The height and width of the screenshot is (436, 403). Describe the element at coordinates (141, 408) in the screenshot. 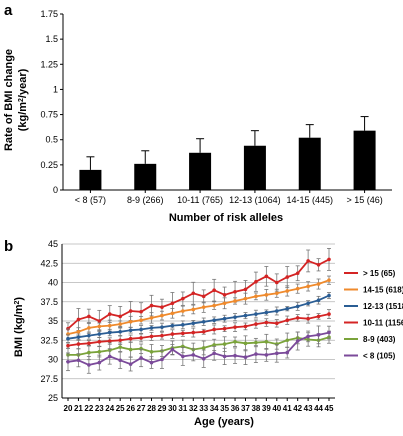

I see `panel-b-xtick-label: 27` at that location.